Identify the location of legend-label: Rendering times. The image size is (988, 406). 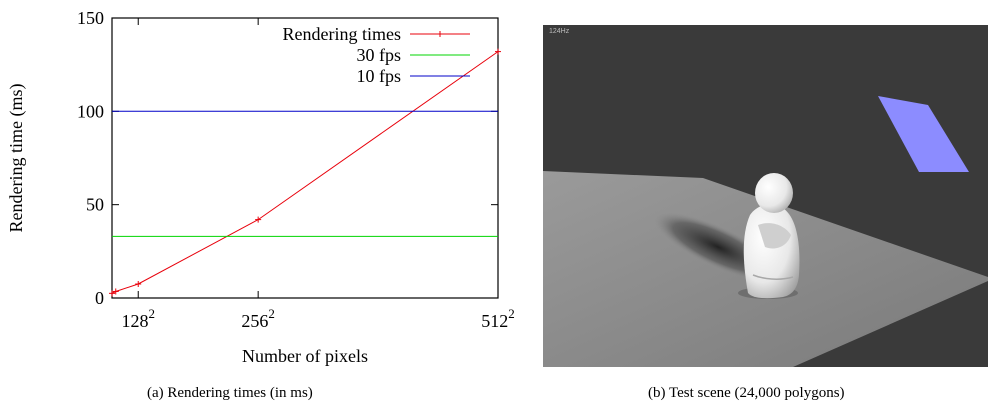
(342, 34).